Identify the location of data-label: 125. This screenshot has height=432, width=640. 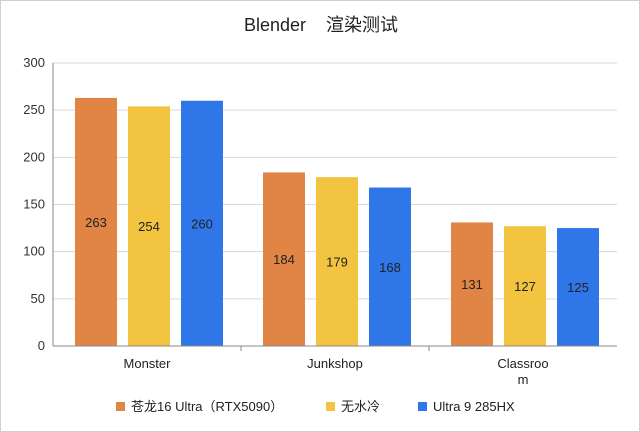
(578, 287).